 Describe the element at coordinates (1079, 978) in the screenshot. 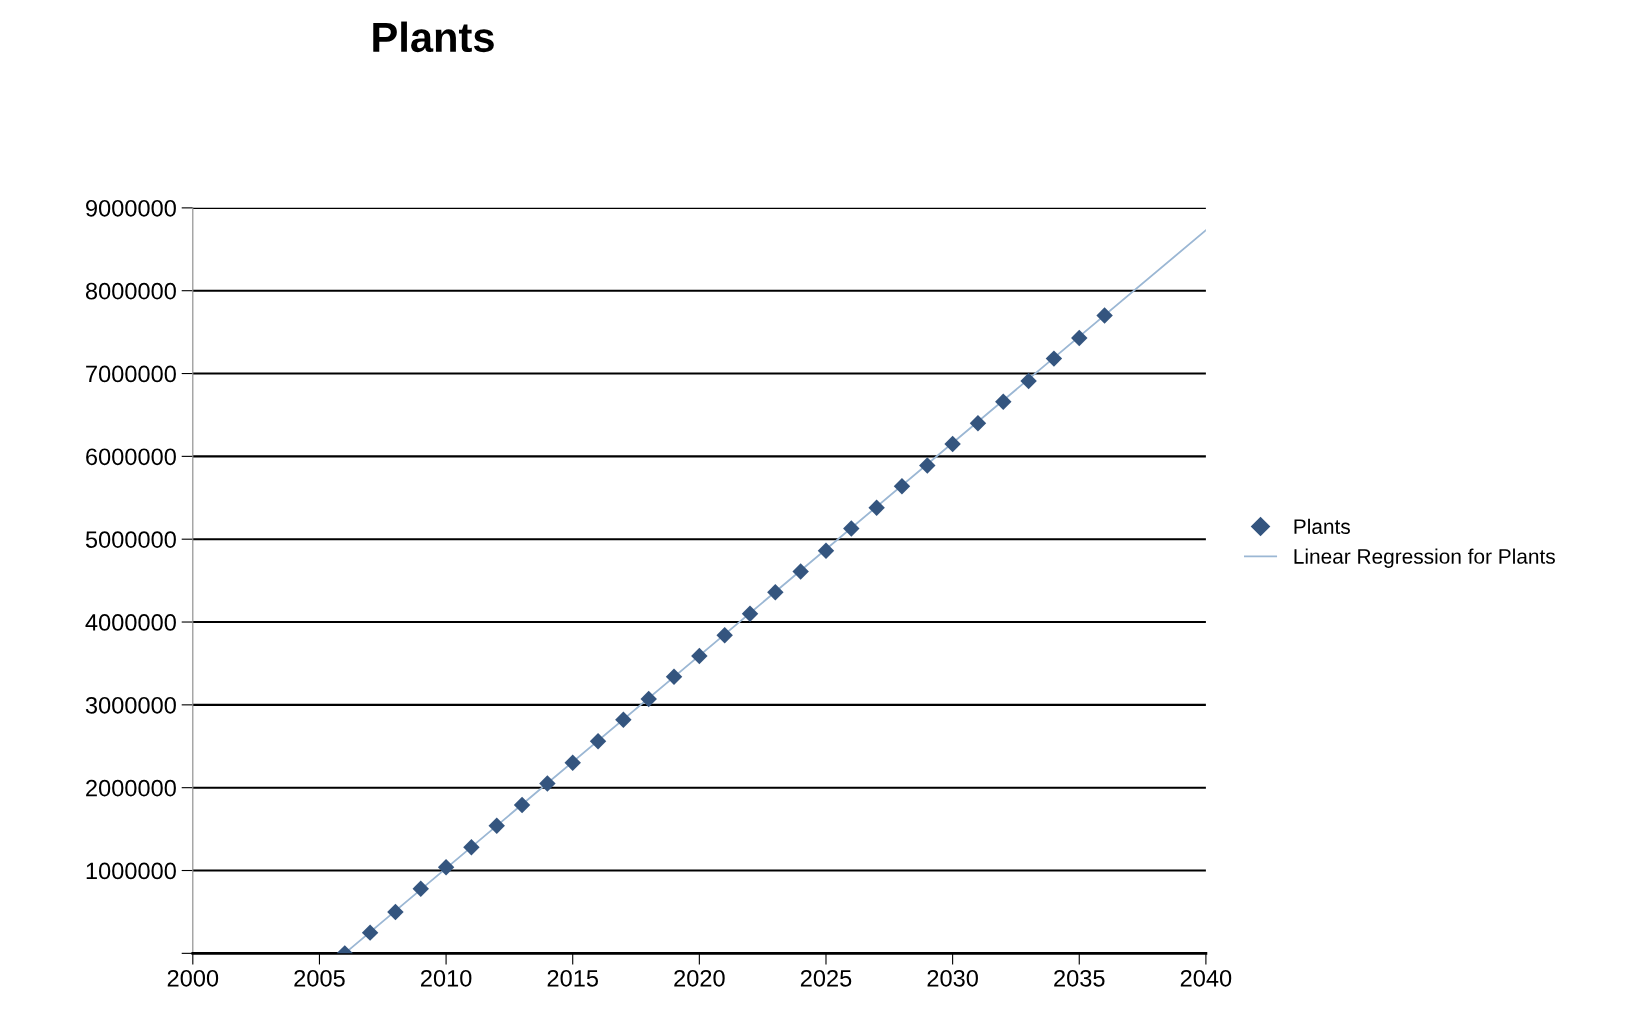

I see `x-tick-label: 2035` at that location.